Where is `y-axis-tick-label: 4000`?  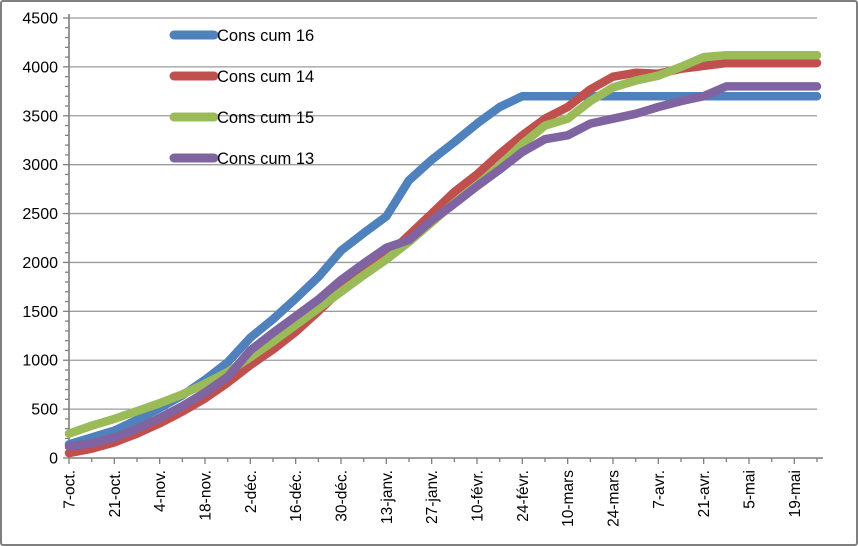
y-axis-tick-label: 4000 is located at coordinates (40, 67).